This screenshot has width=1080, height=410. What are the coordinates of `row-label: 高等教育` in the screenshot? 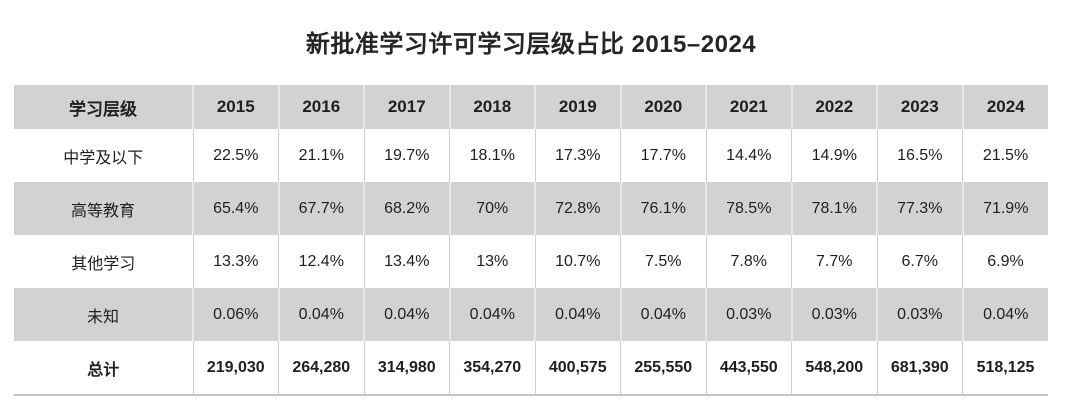 It's located at (103, 208).